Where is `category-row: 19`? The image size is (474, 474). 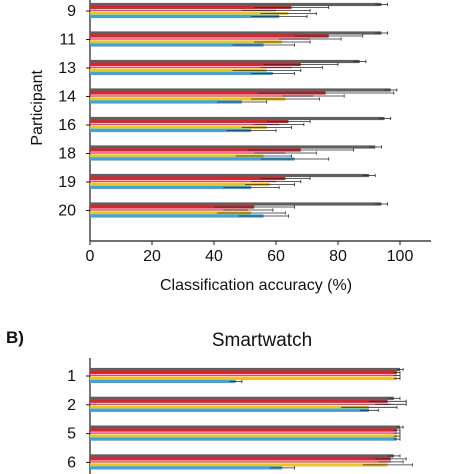
category-row: 19 is located at coordinates (217, 182).